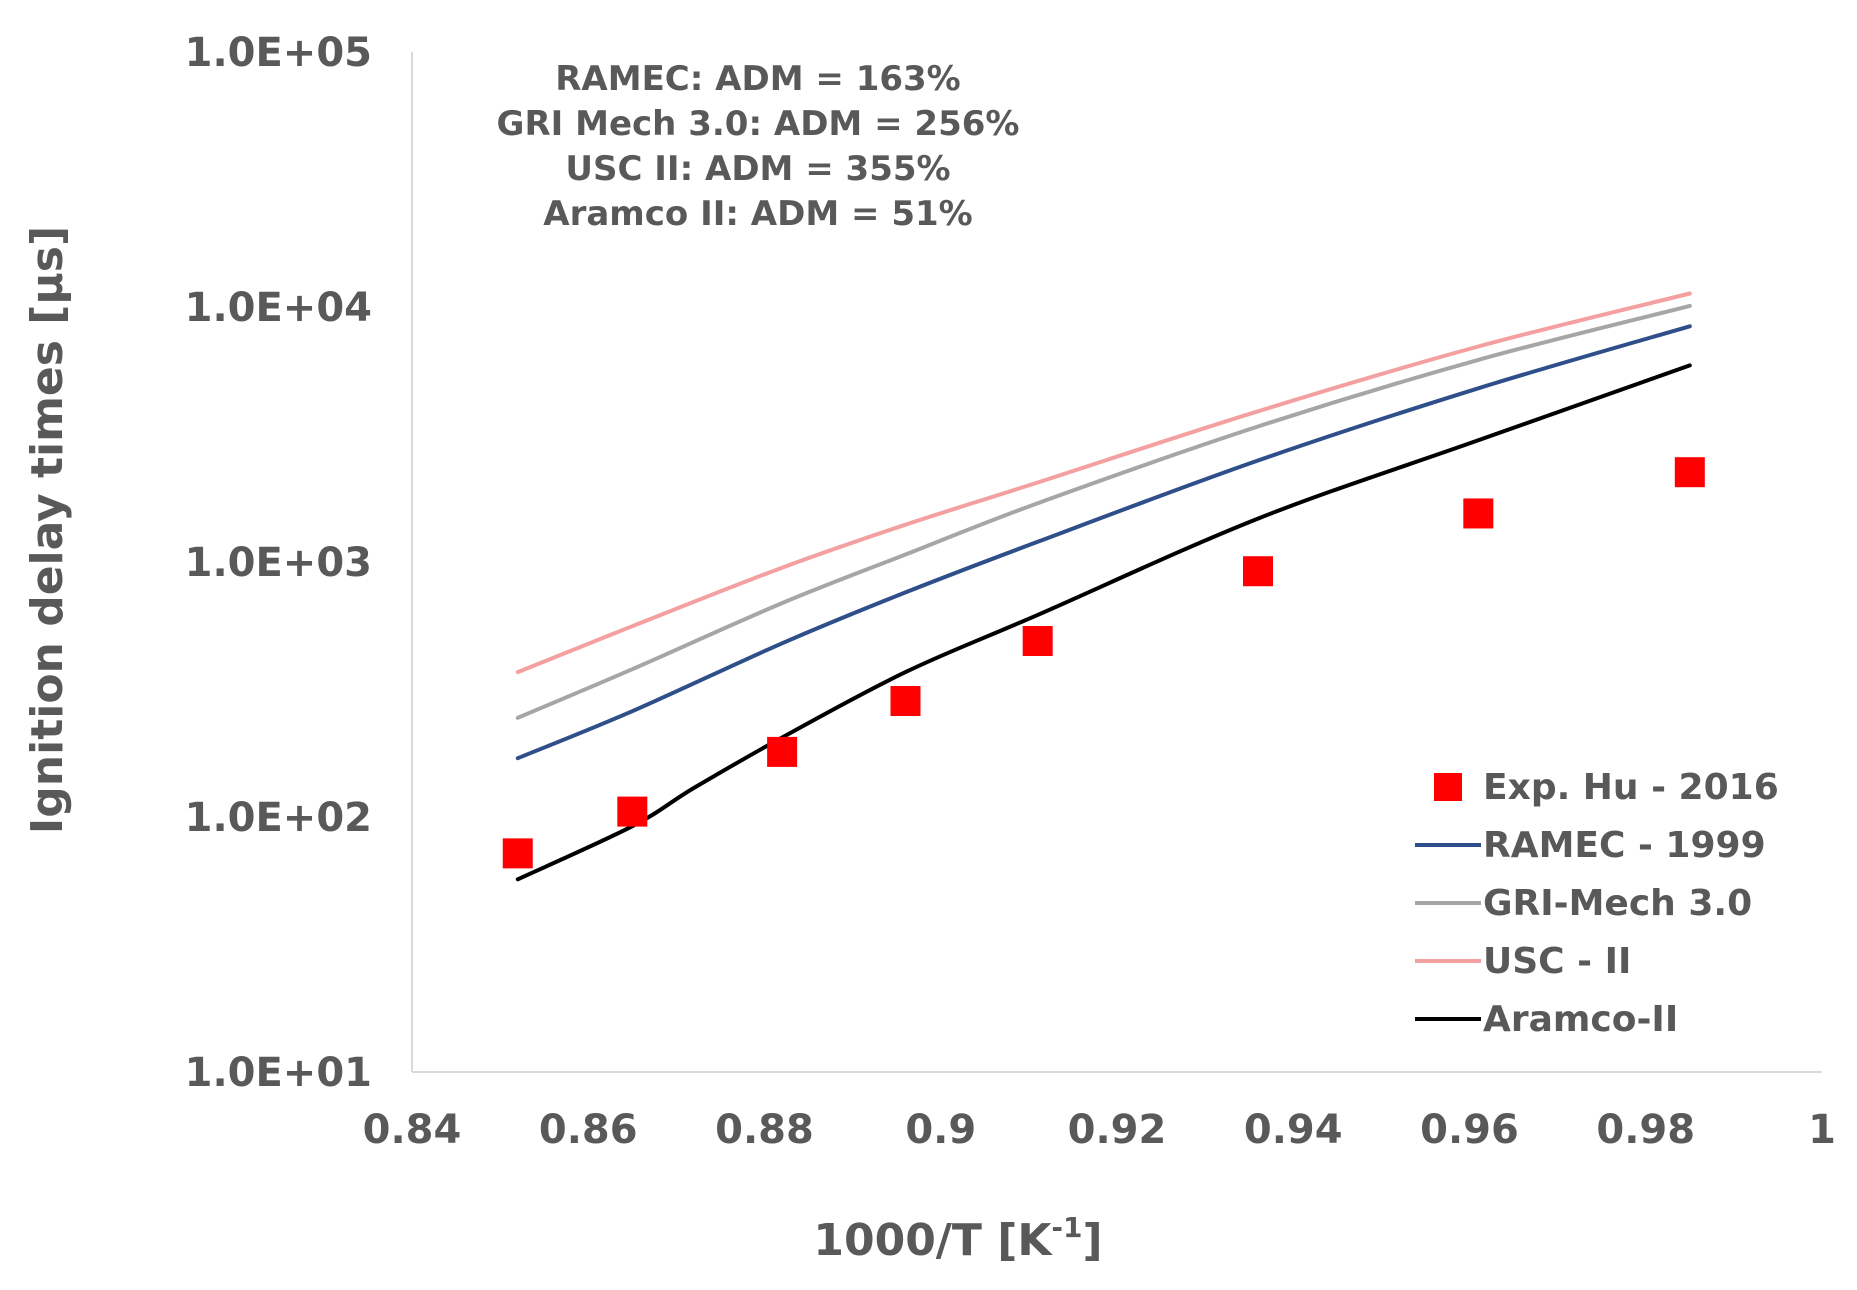  What do you see at coordinates (758, 124) in the screenshot?
I see `annotation-gri-mech: GRI Mech 3.0: ADM = 256%` at bounding box center [758, 124].